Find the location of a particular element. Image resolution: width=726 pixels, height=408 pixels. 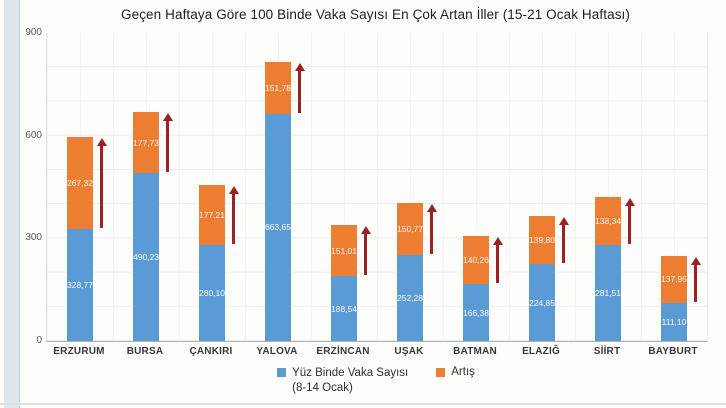

bar-segment-vaka: 111,10 is located at coordinates (674, 321).